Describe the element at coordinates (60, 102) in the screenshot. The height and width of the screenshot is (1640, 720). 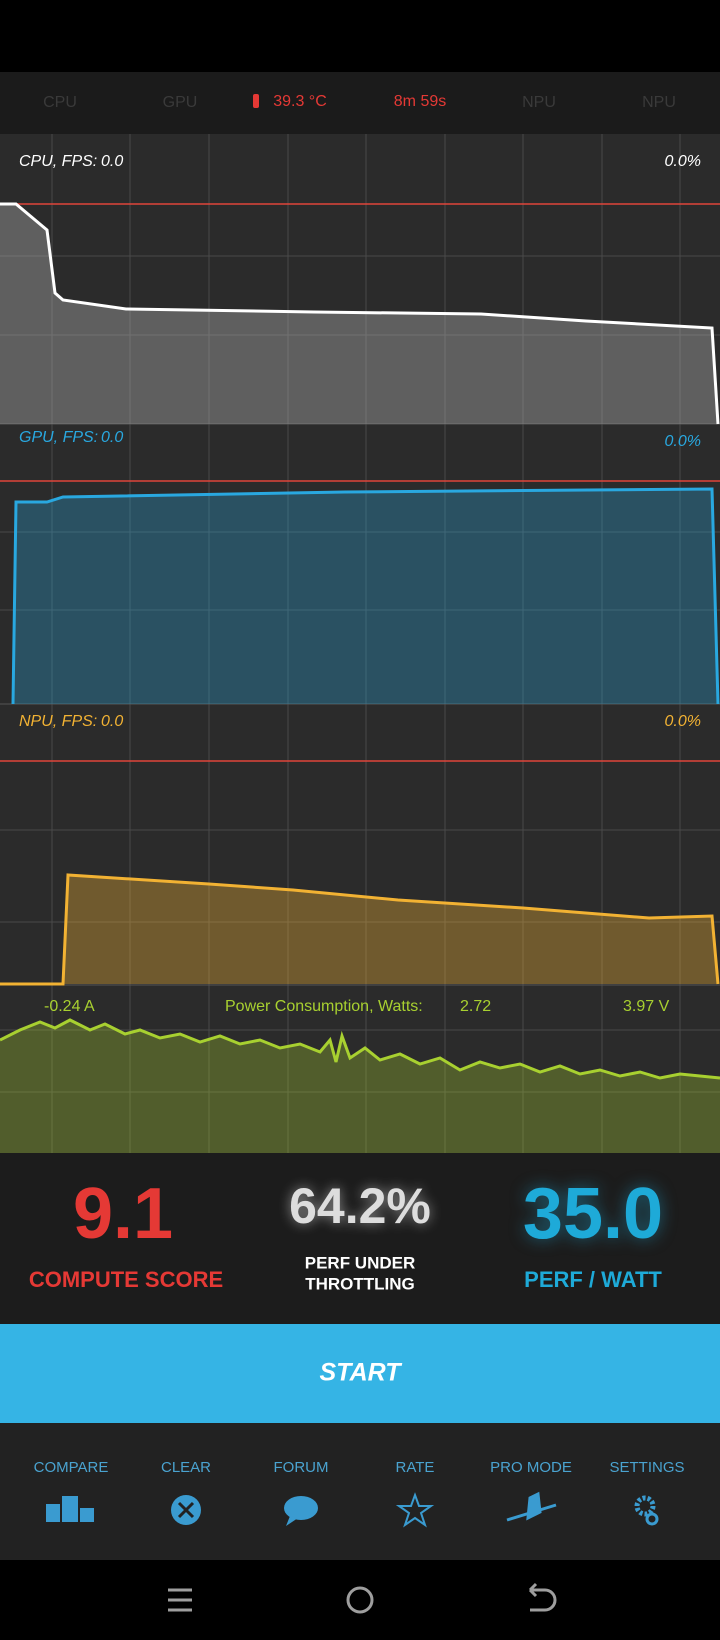
I see `status-item: CPU` at that location.